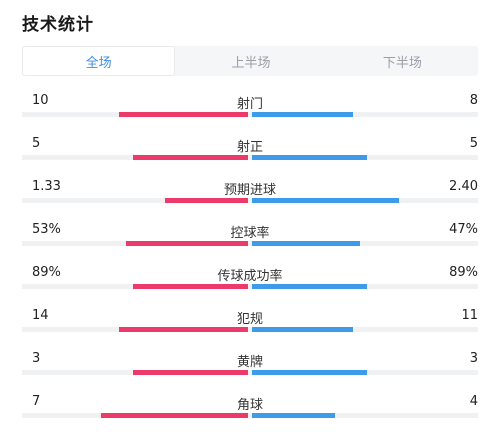 The width and height of the screenshot is (500, 440). I want to click on stat-label: 黄牌, so click(249, 362).